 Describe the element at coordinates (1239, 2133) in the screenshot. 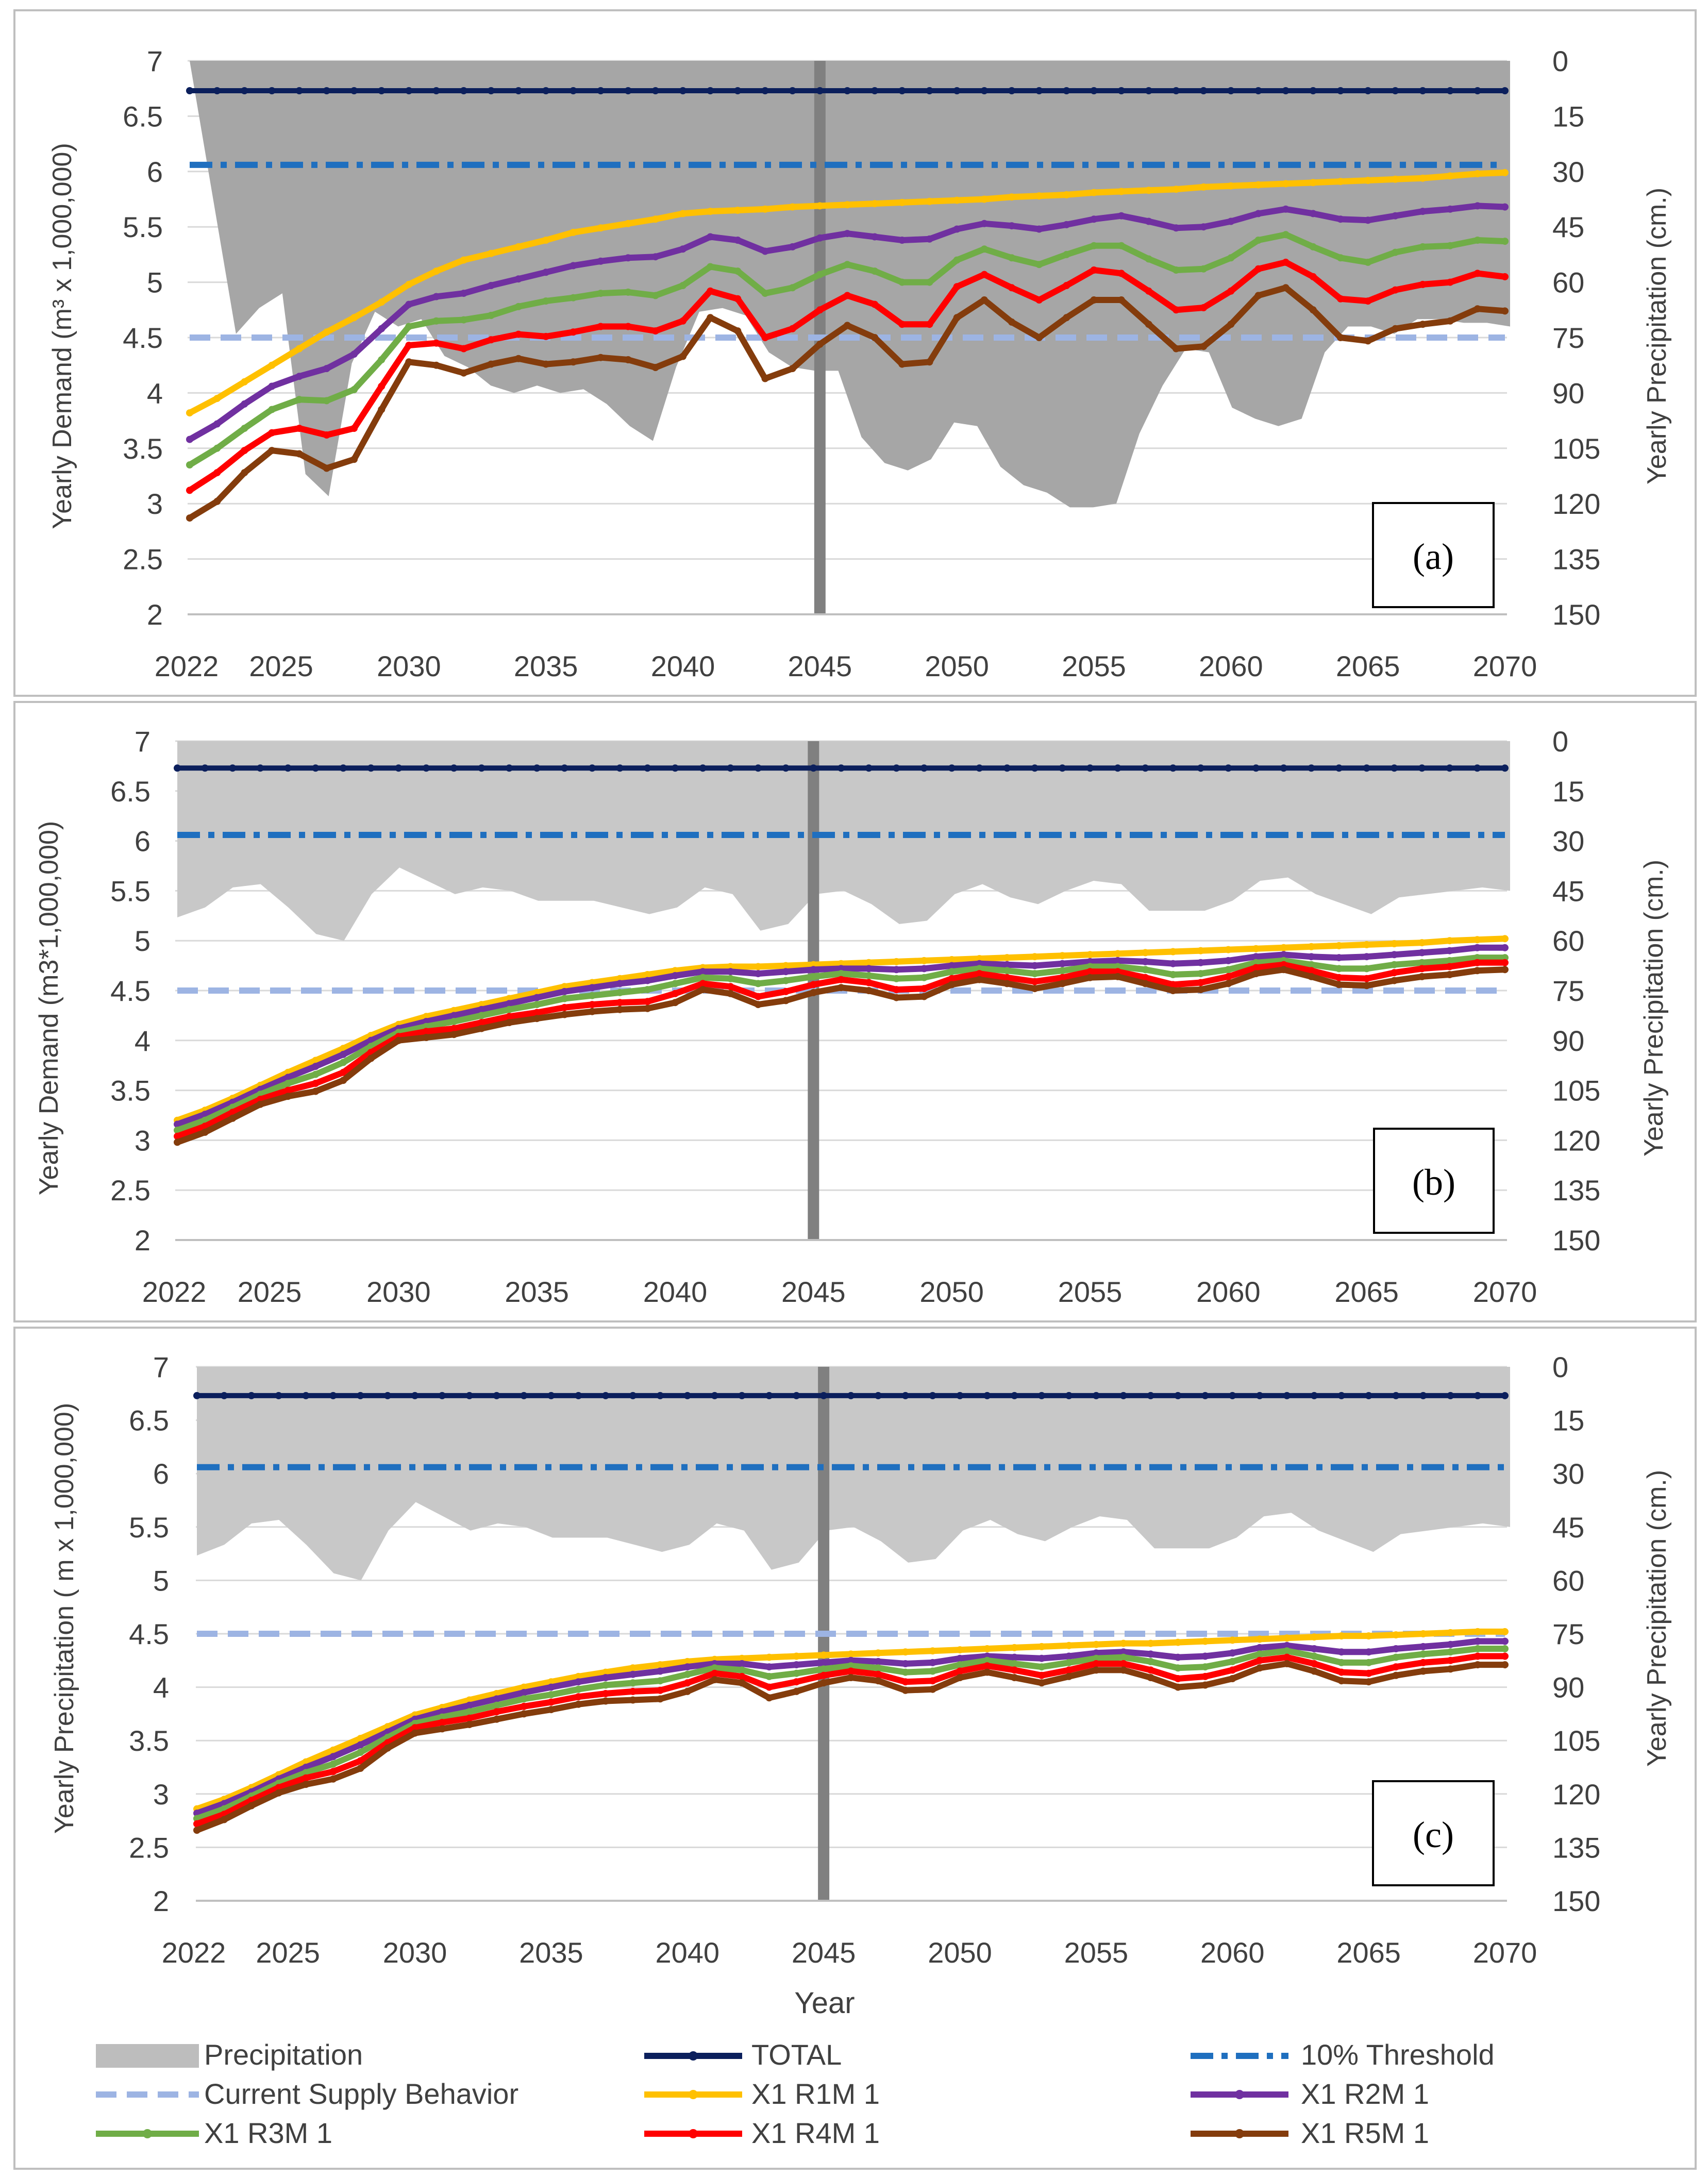

I see `legend-marker-x1r5m1` at that location.